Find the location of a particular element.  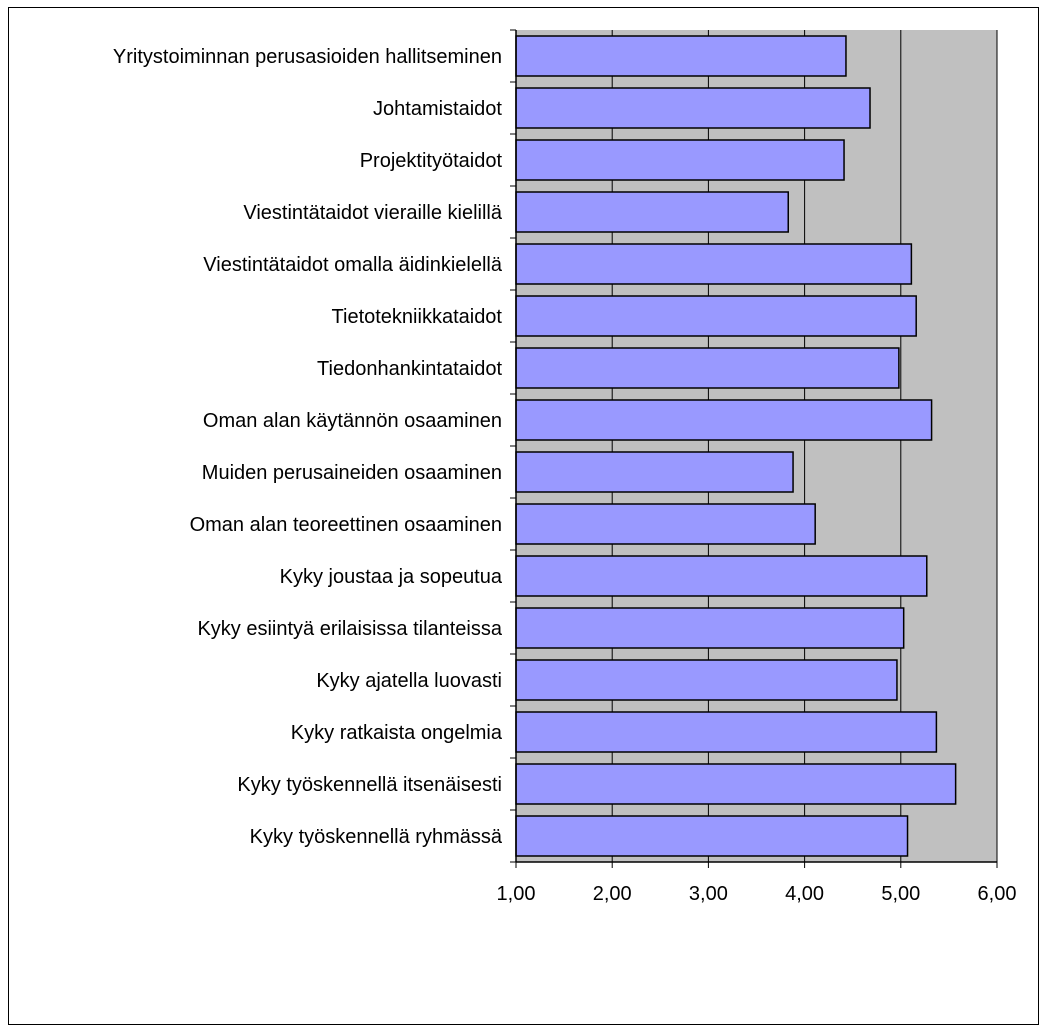

category-label: Viestintätaidot vieraille kielillä is located at coordinates (373, 213).